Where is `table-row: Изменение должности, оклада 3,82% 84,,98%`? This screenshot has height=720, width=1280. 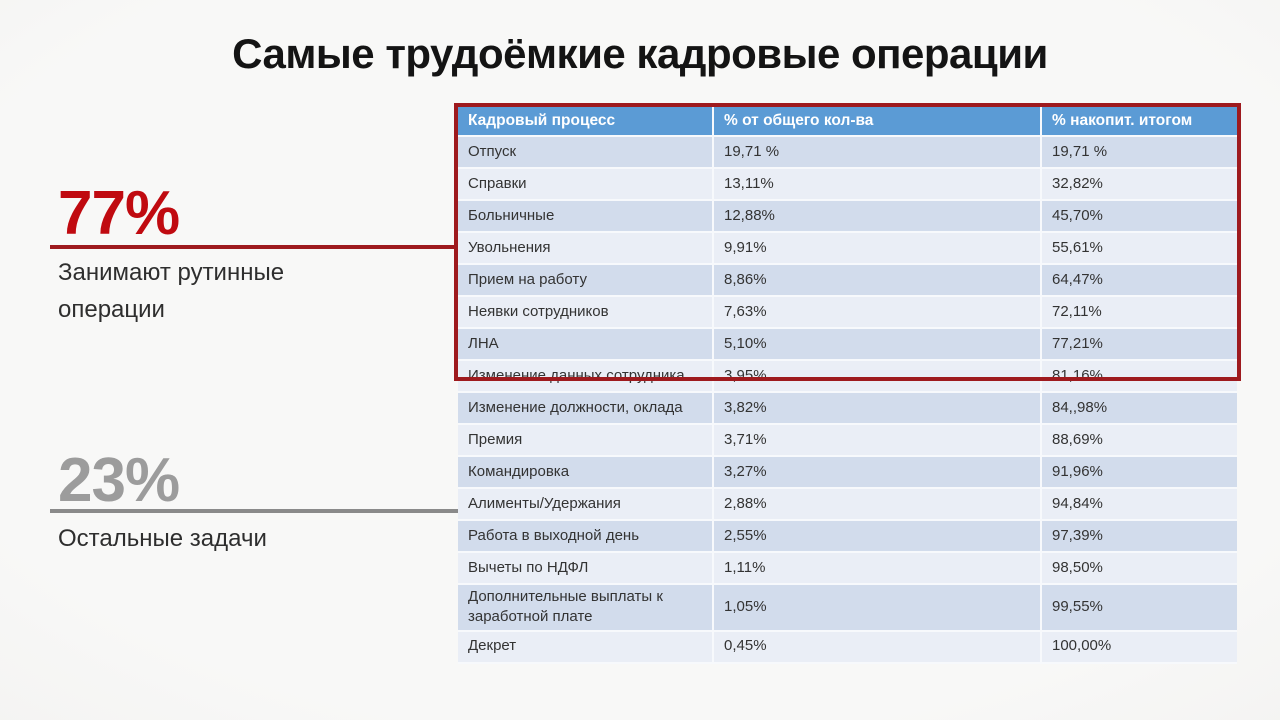
table-row: Изменение должности, оклада 3,82% 84,,98% is located at coordinates (847, 409).